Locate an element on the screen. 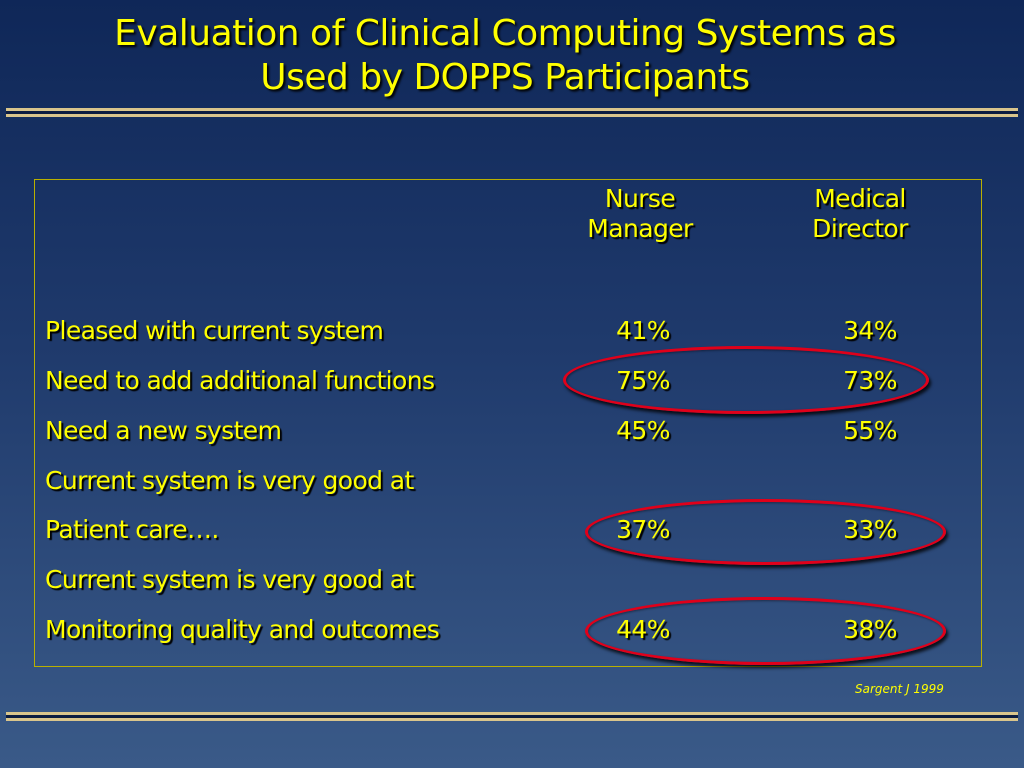 Image resolution: width=1024 pixels, height=768 pixels. header-nurse-manager: Nurse Manager is located at coordinates (640, 214).